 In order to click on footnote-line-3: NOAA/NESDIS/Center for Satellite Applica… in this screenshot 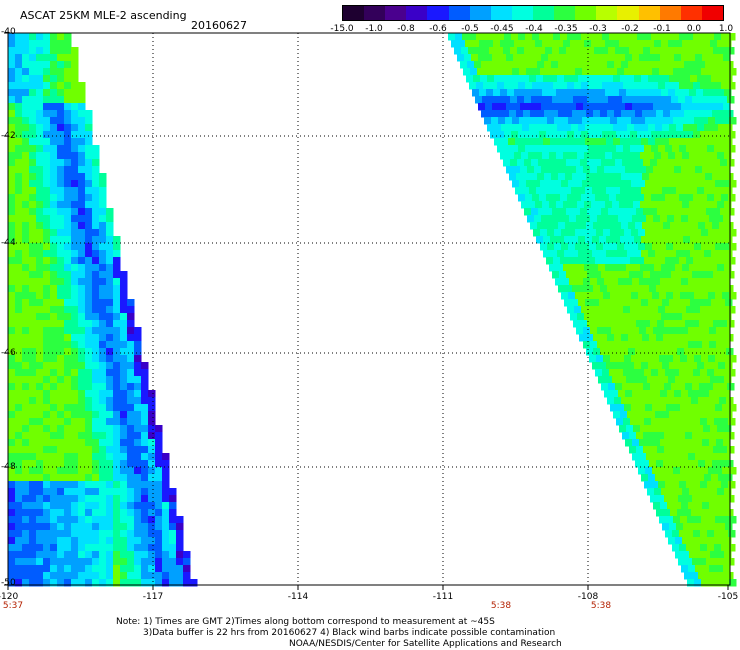, I will do `click(425, 644)`.